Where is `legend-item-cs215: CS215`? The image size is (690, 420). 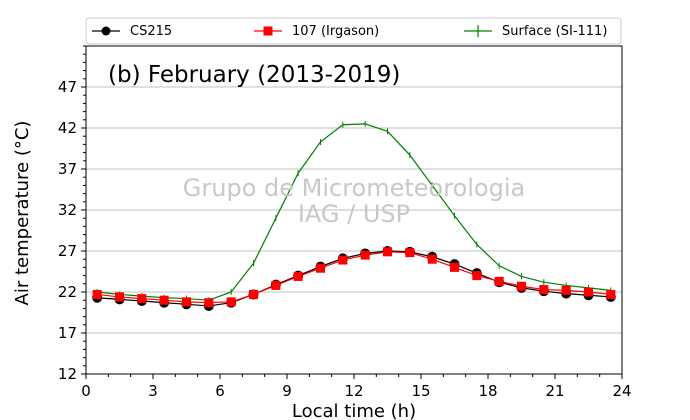 legend-item-cs215: CS215 is located at coordinates (132, 31).